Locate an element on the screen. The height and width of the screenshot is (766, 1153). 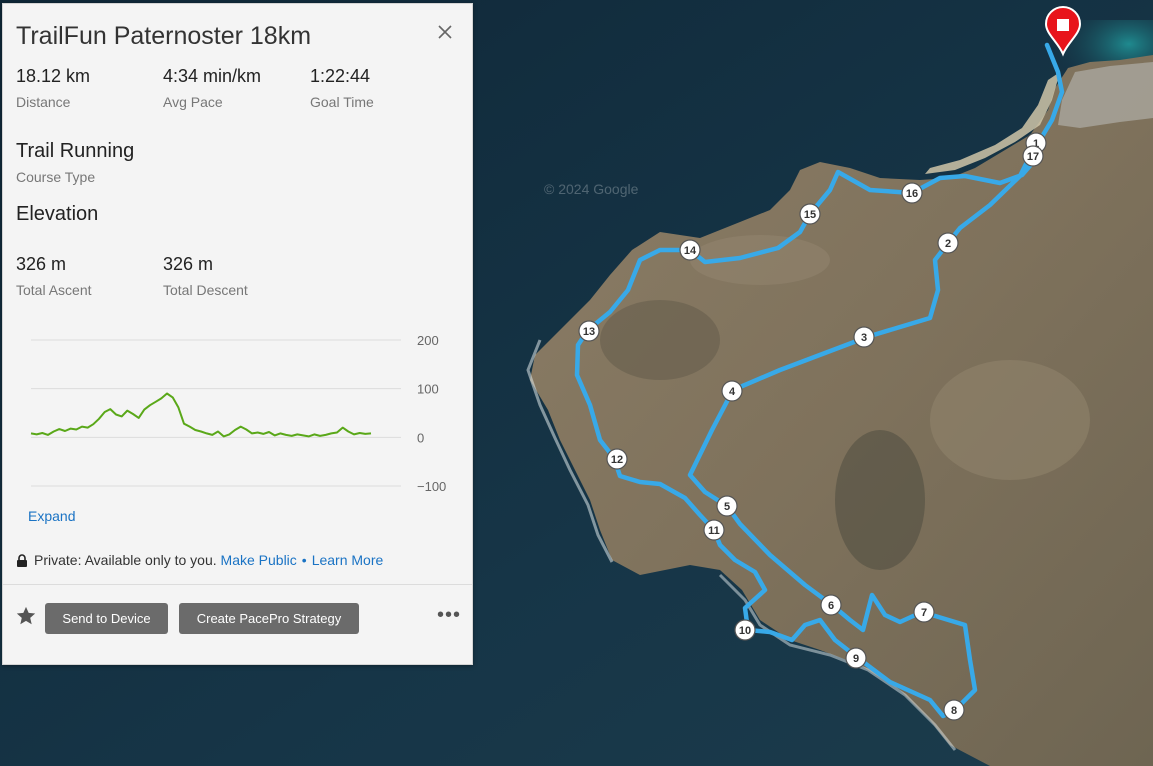
map-watermark: © 2024 Google is located at coordinates (591, 189).